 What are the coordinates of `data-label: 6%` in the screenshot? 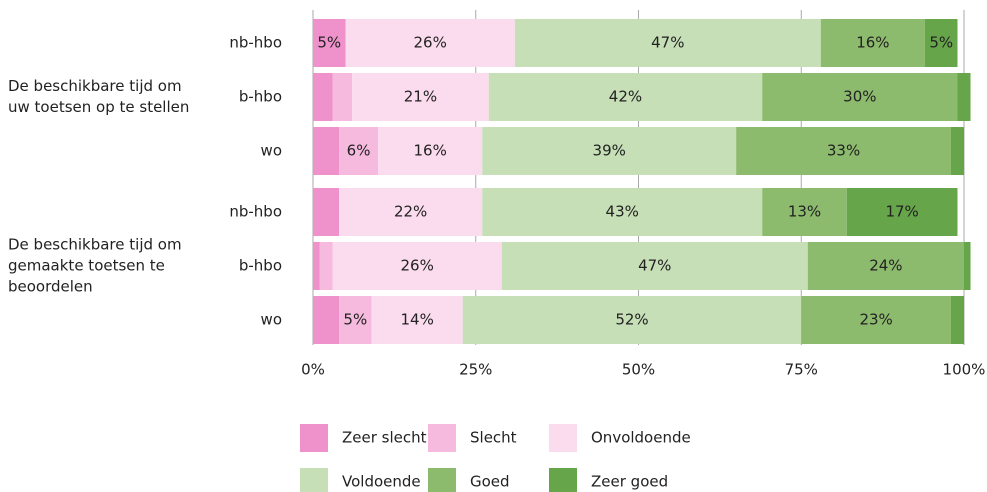 It's located at (359, 151).